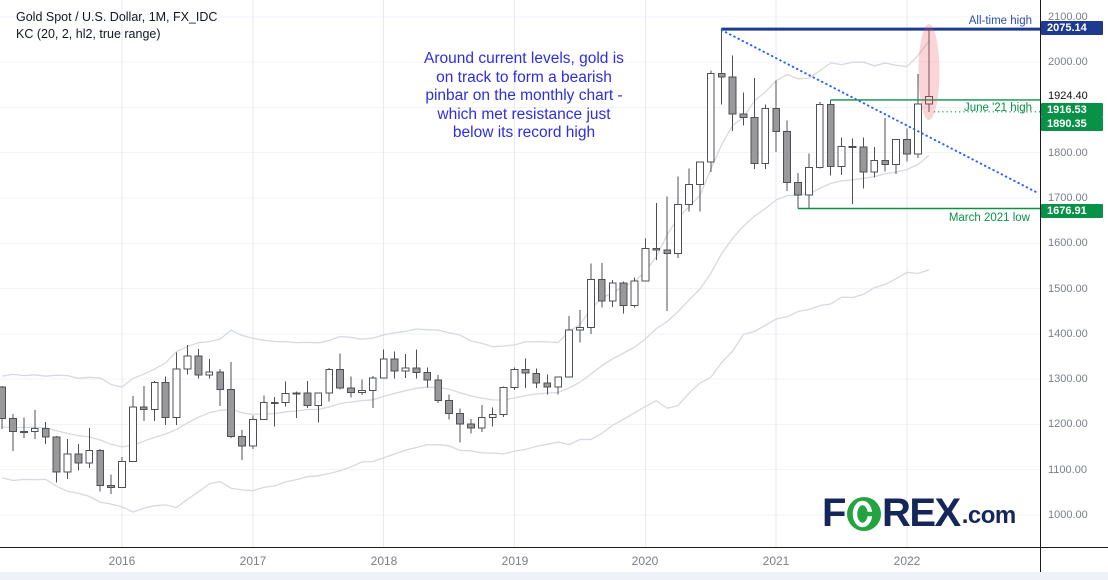  I want to click on price-tick-label: 1800.00, so click(1068, 153).